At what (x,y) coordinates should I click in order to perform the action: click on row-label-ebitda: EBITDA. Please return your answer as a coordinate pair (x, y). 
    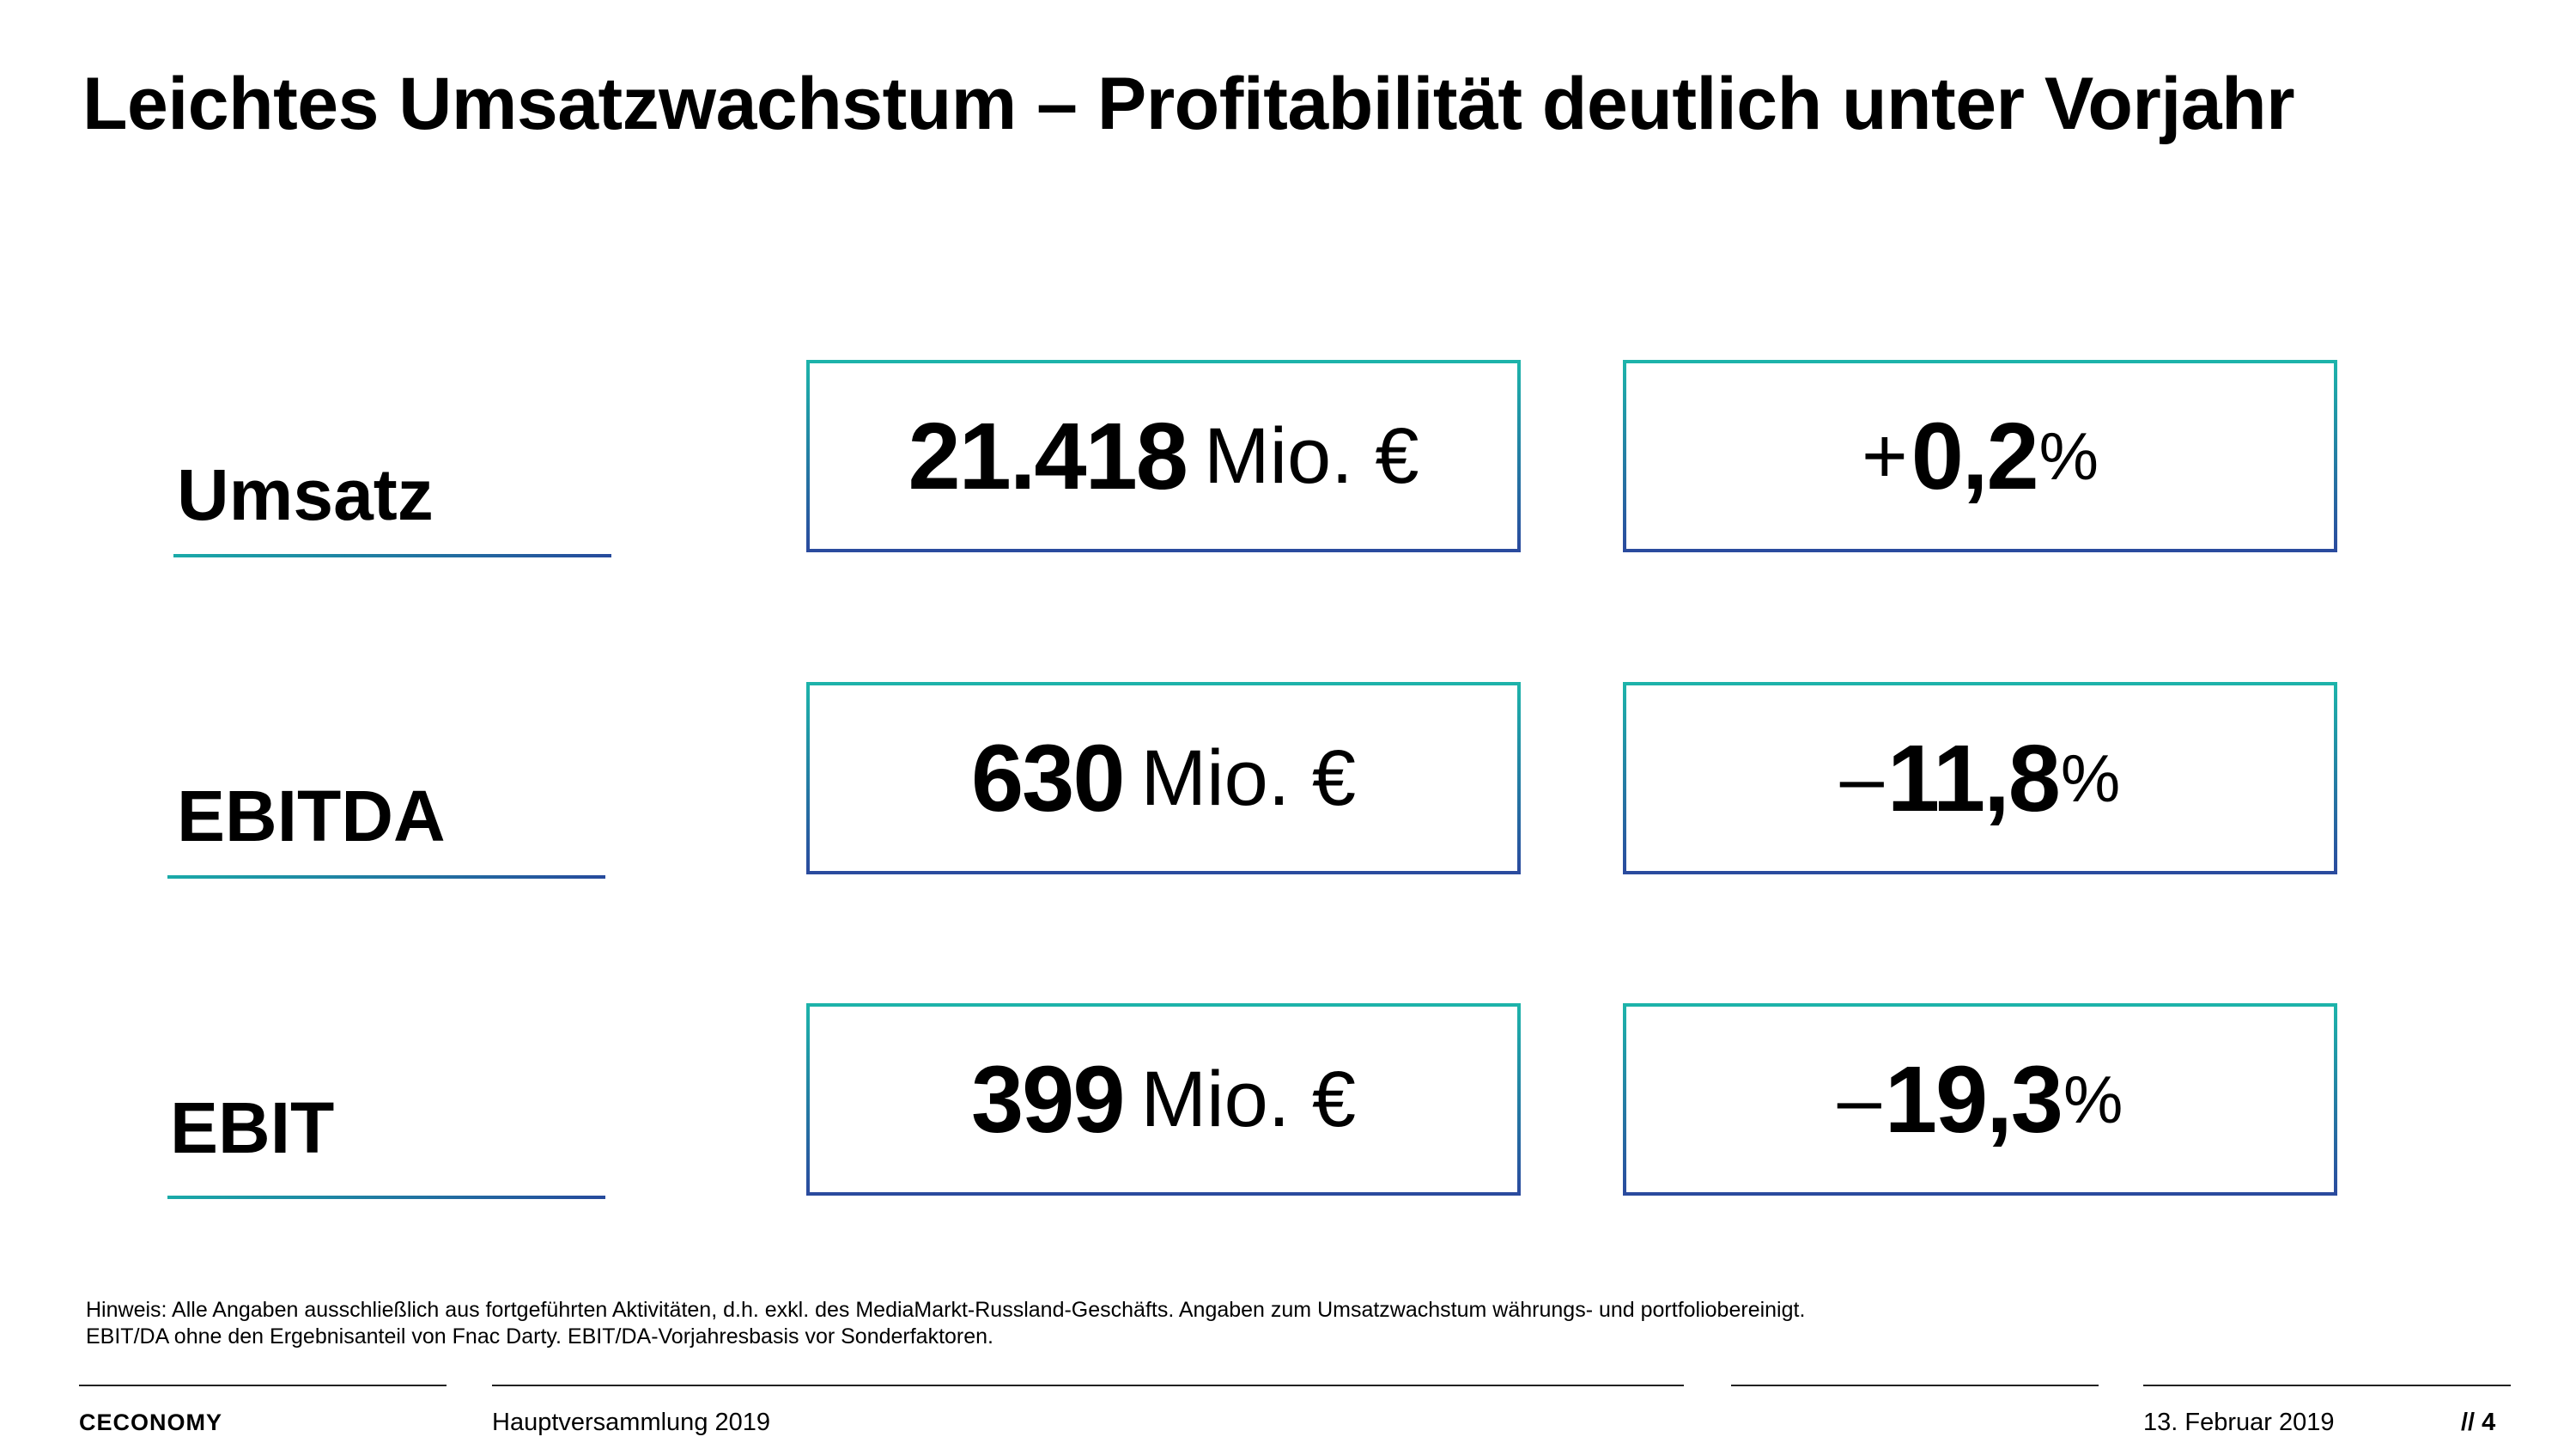
    Looking at the image, I should click on (312, 816).